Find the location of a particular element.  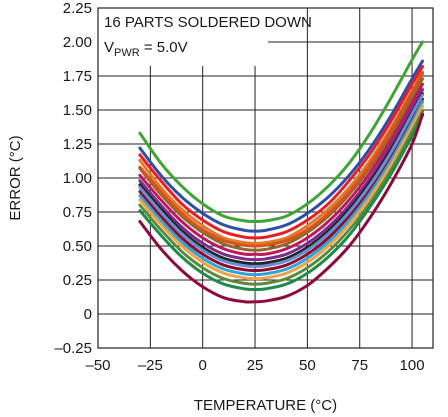

annotation-background is located at coordinates (183, 37).